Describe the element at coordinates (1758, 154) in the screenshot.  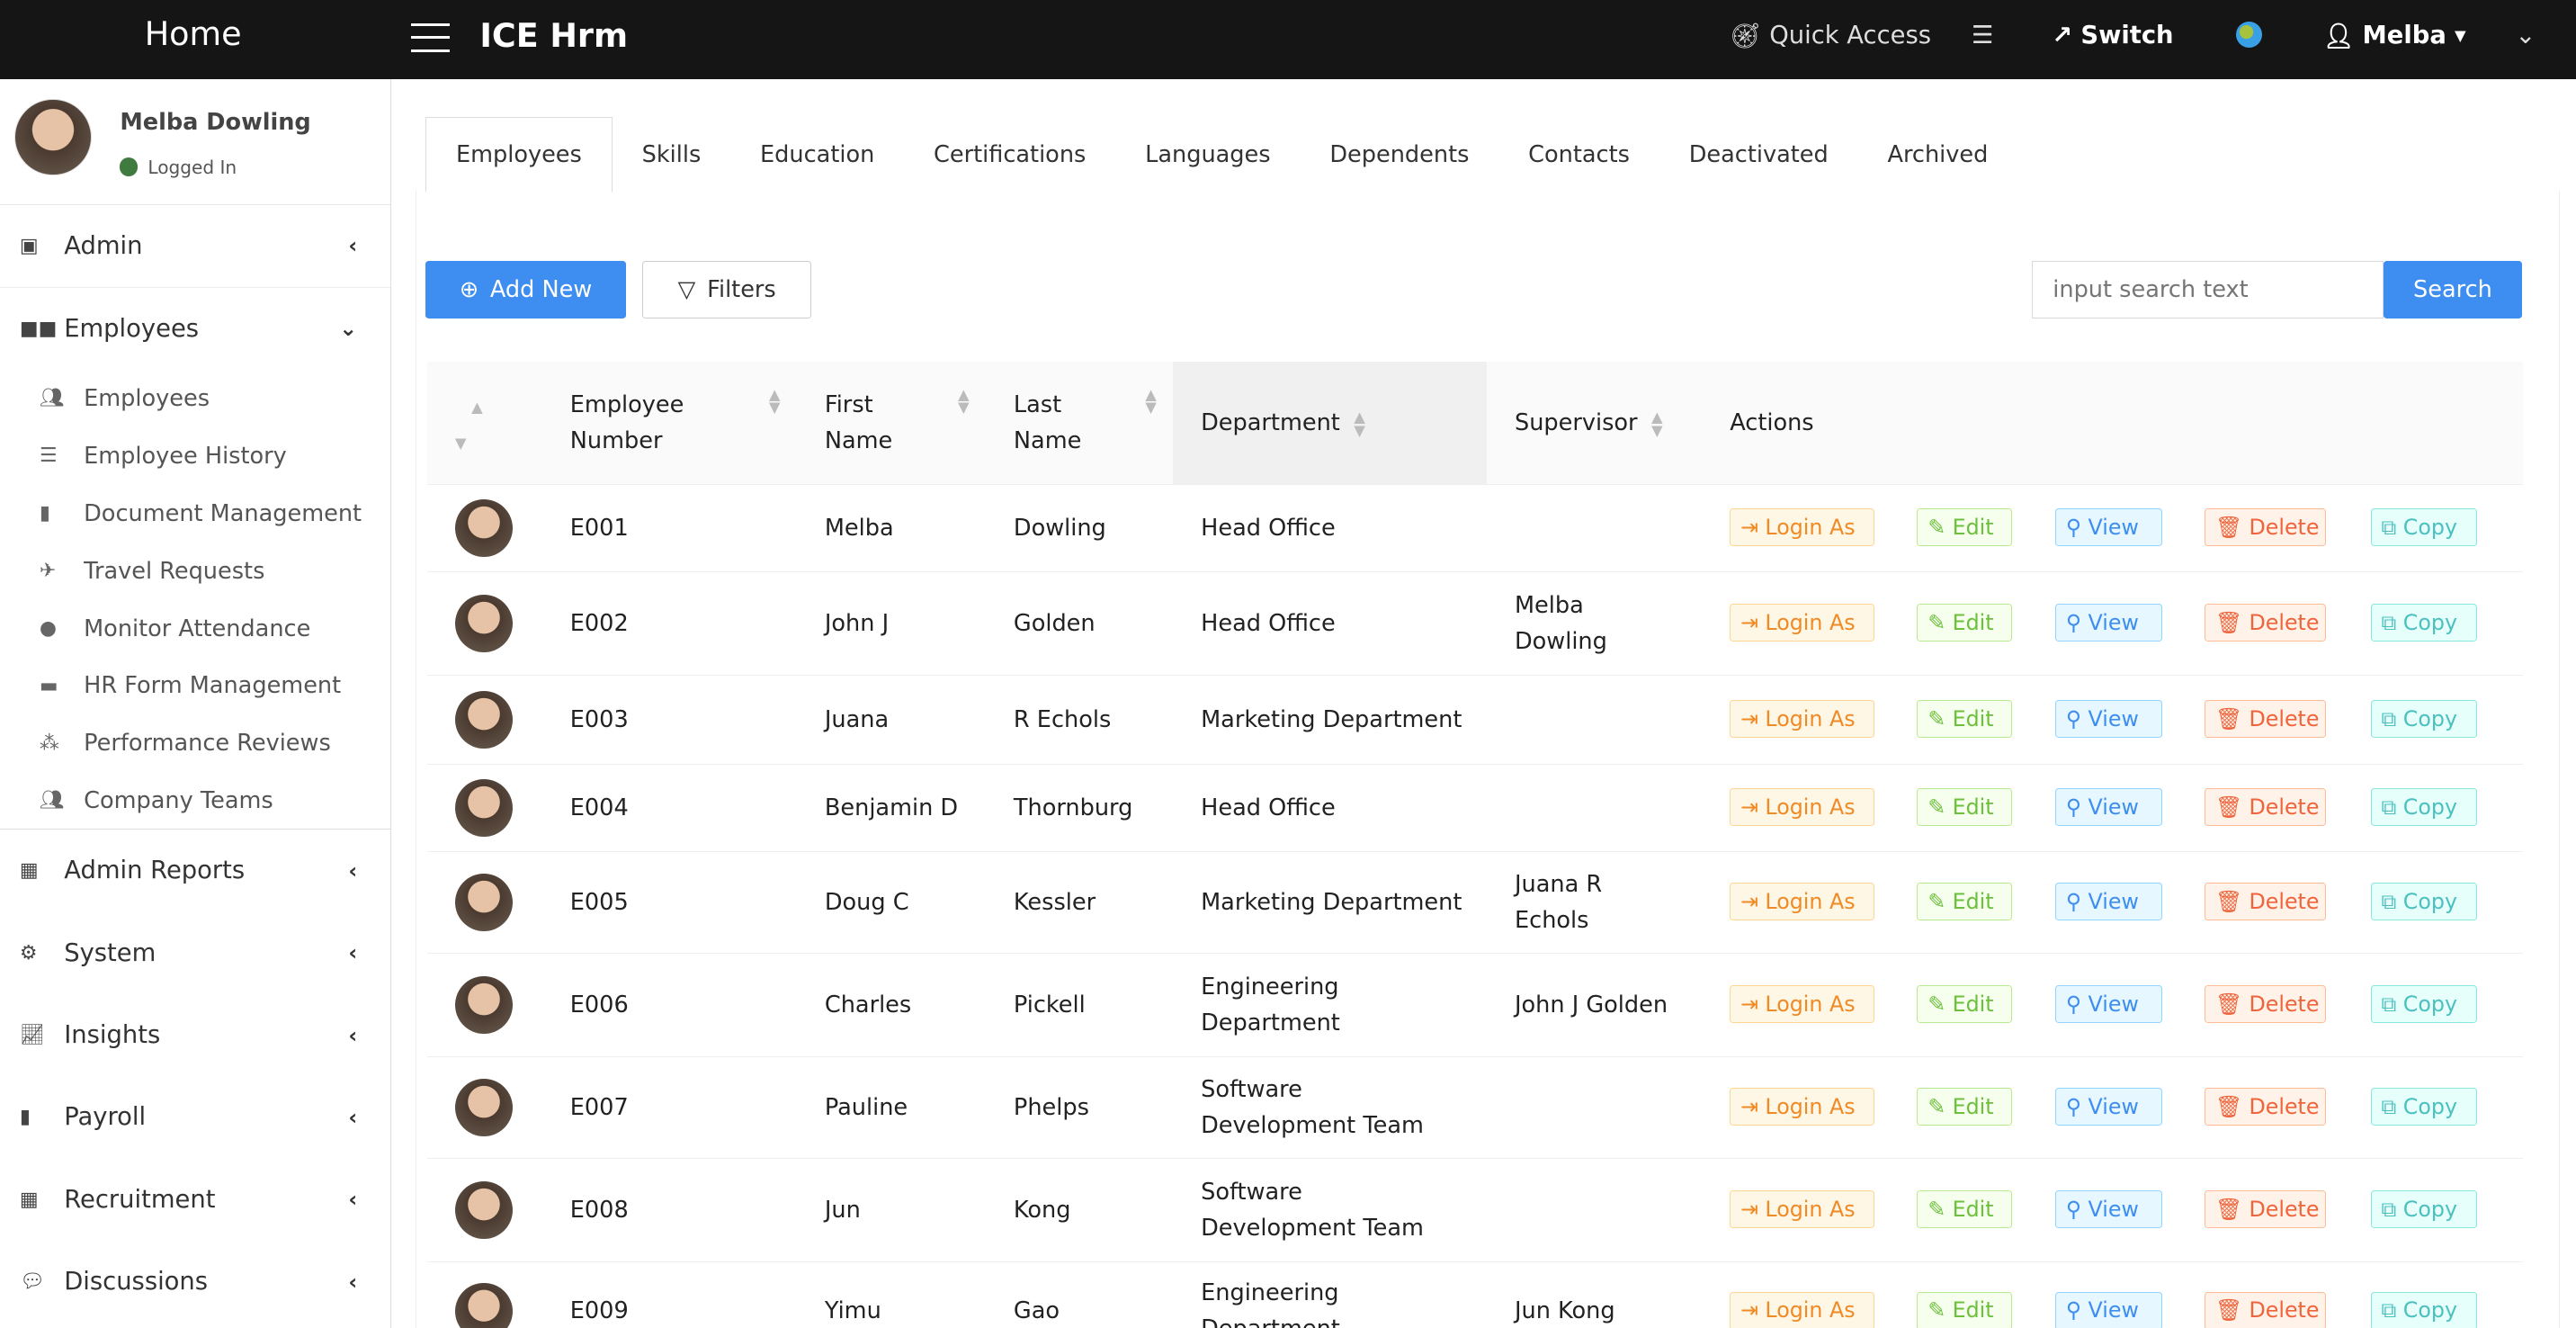
I see `tab-deactivated: Deactivated` at that location.